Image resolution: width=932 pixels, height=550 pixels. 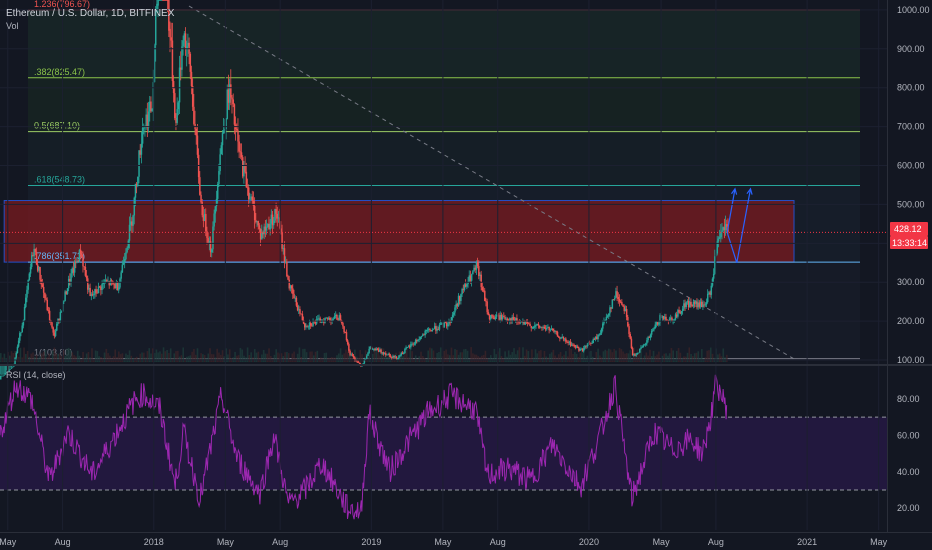 I want to click on pane-divider, so click(x=466, y=365).